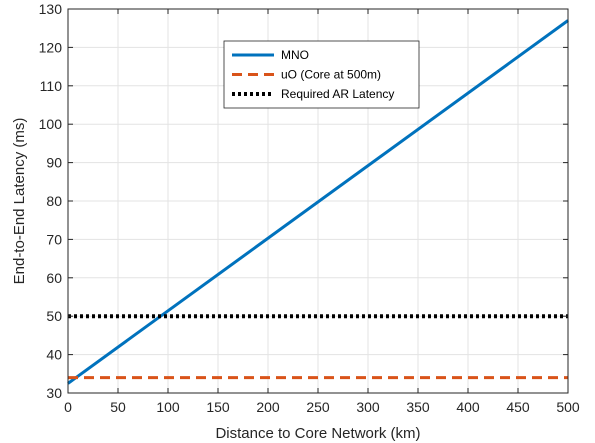 The image size is (595, 443). I want to click on y-tick-label: 100, so click(51, 124).